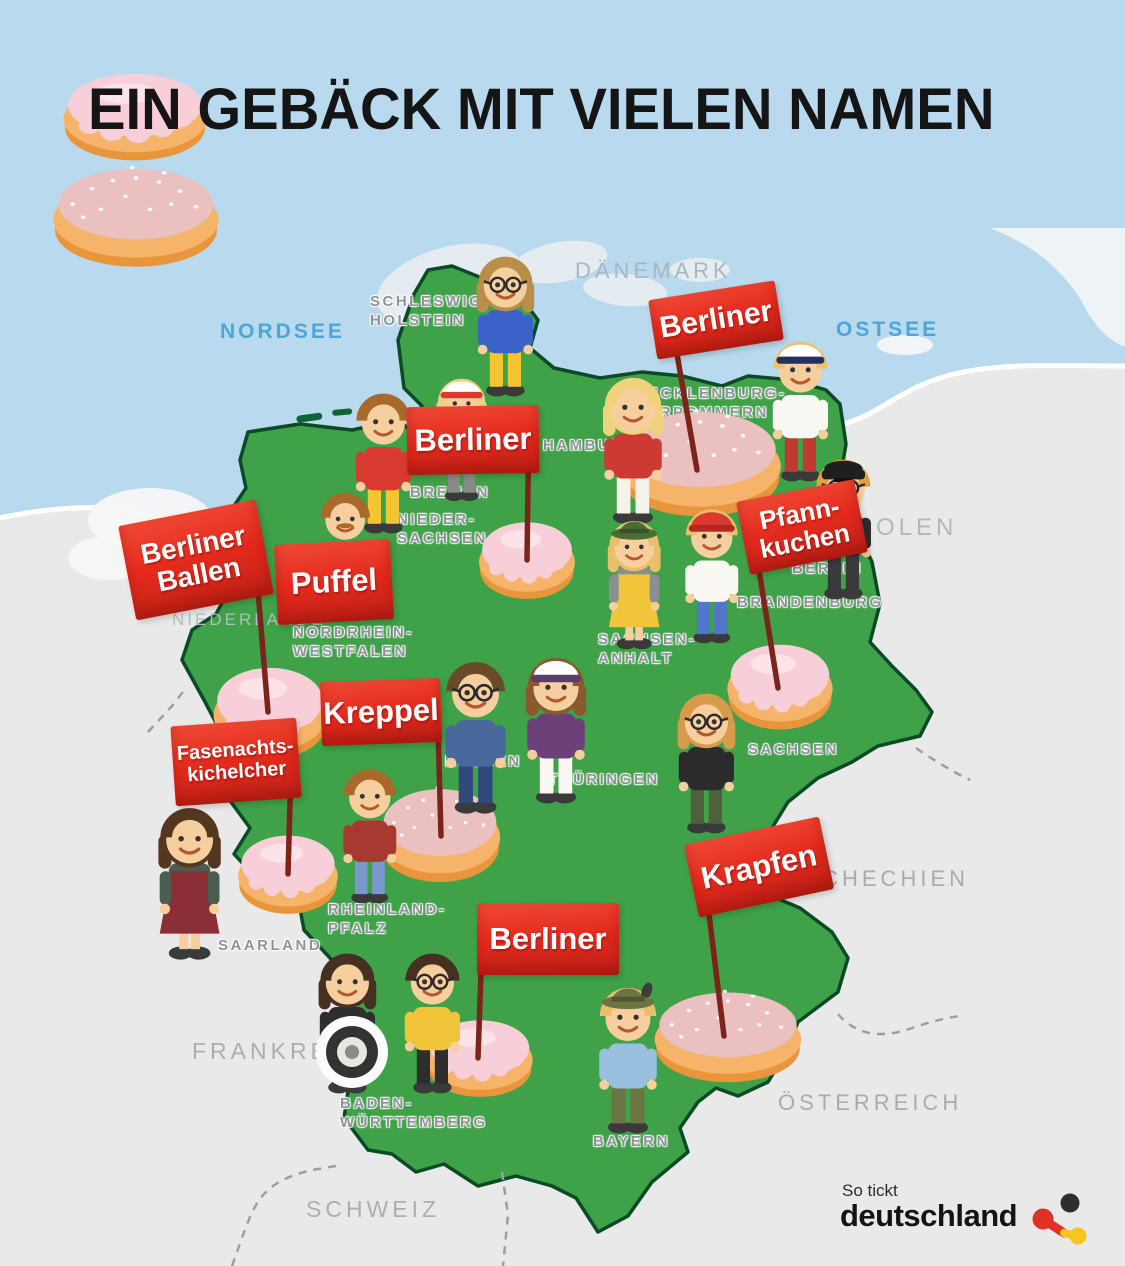 The width and height of the screenshot is (1125, 1266). Describe the element at coordinates (383, 464) in the screenshot. I see `character-niedersachsen-boy` at that location.